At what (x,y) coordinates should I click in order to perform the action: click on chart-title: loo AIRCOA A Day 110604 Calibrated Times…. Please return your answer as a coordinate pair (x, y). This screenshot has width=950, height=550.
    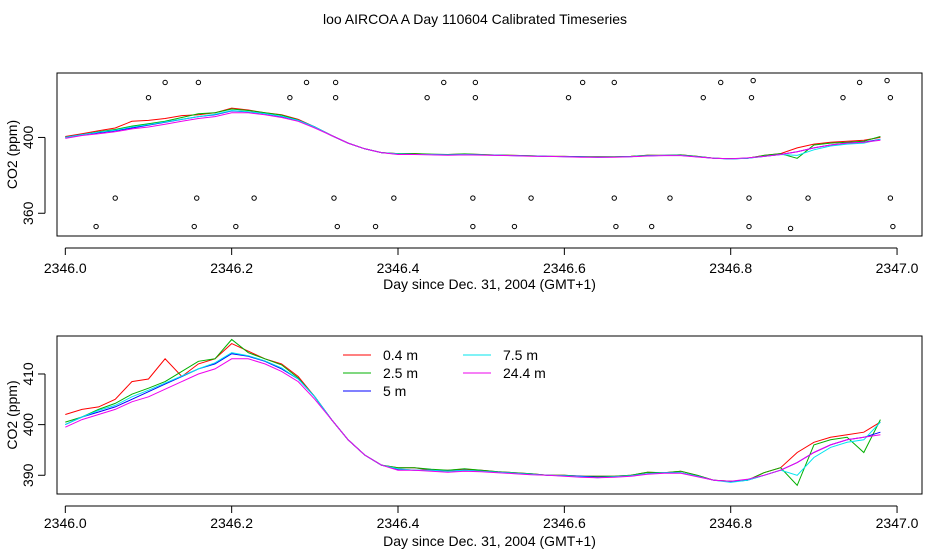
    Looking at the image, I should click on (474, 19).